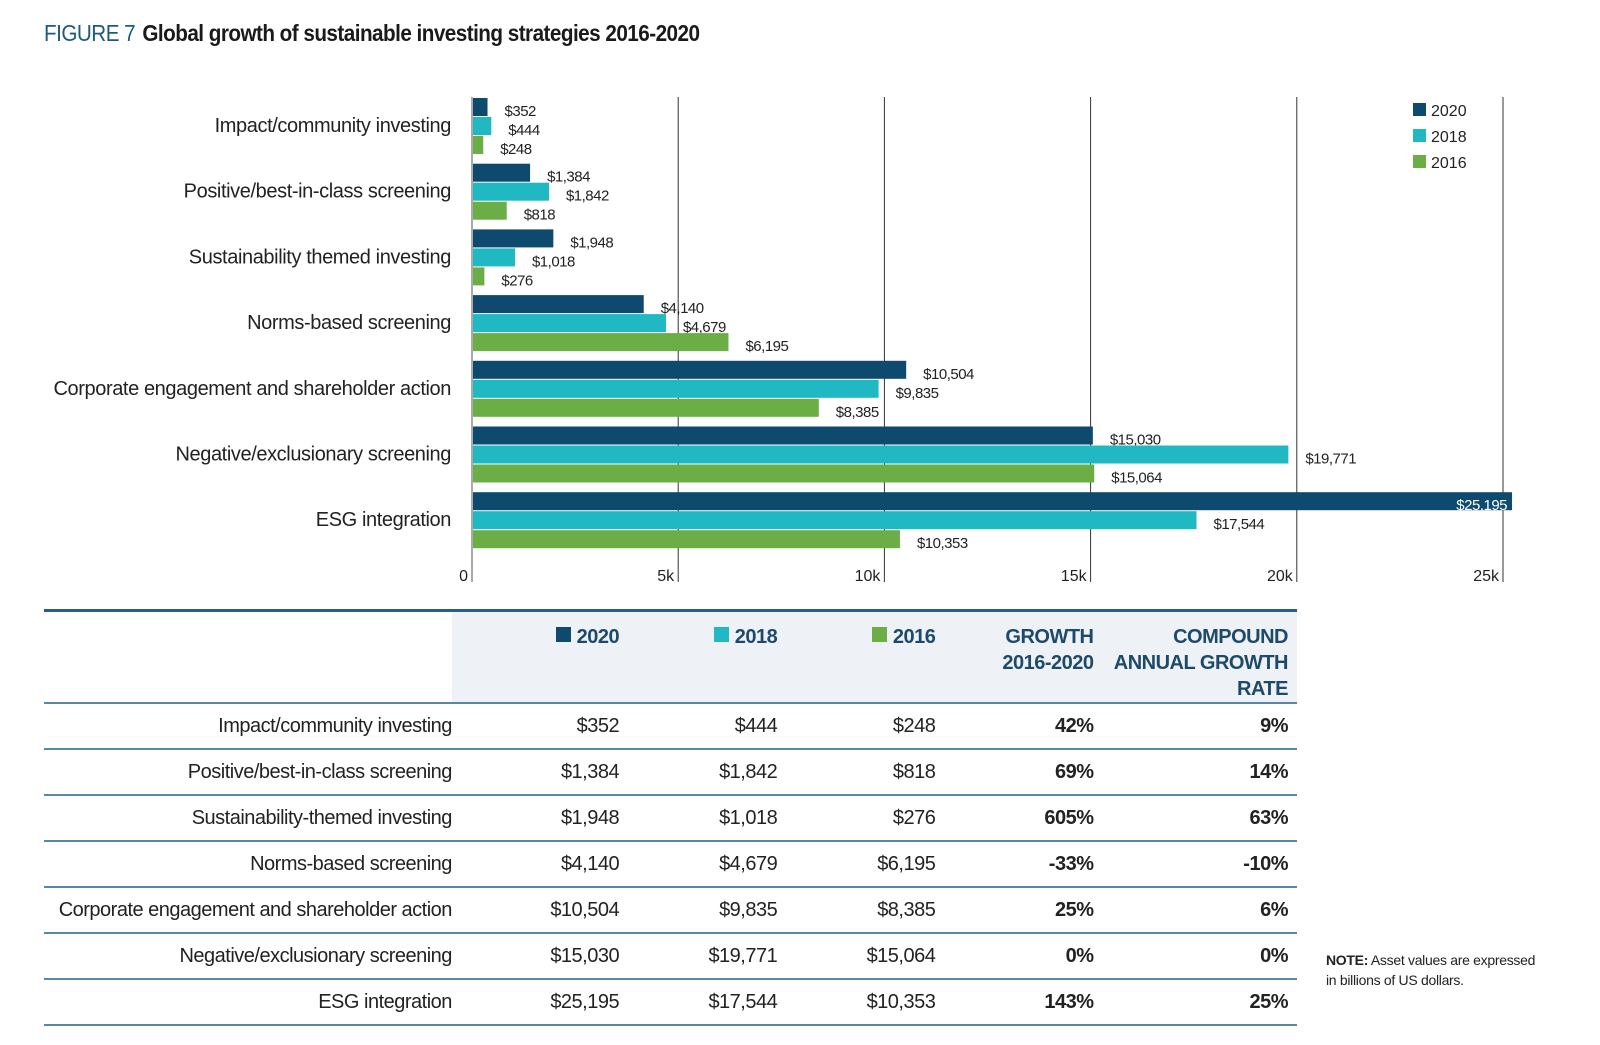  I want to click on cell-cagr: 0%, so click(1274, 955).